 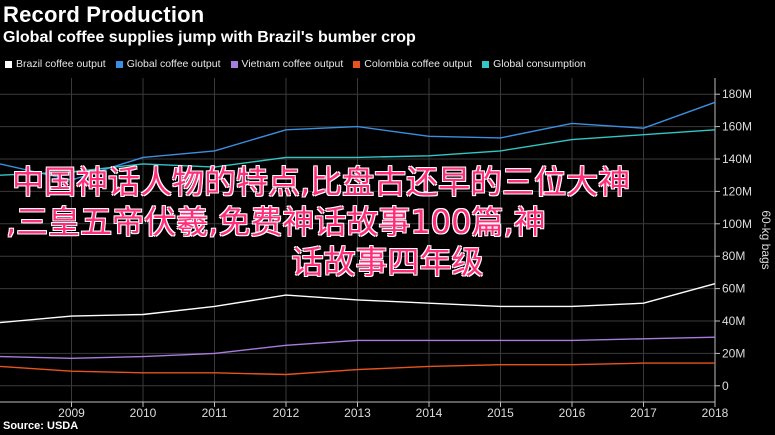 I want to click on legend-item: Colombia coffee output, so click(x=412, y=64).